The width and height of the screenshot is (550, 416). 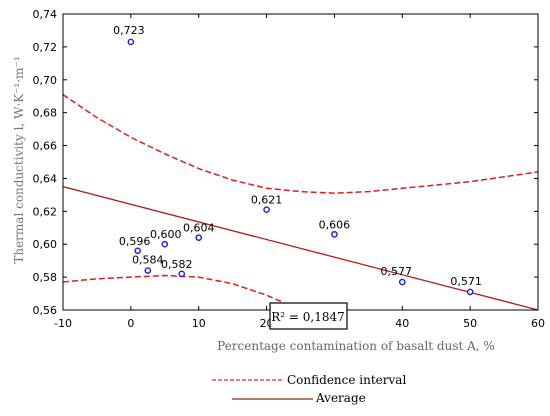 What do you see at coordinates (45, 113) in the screenshot?
I see `y-tick-label: 0,68` at bounding box center [45, 113].